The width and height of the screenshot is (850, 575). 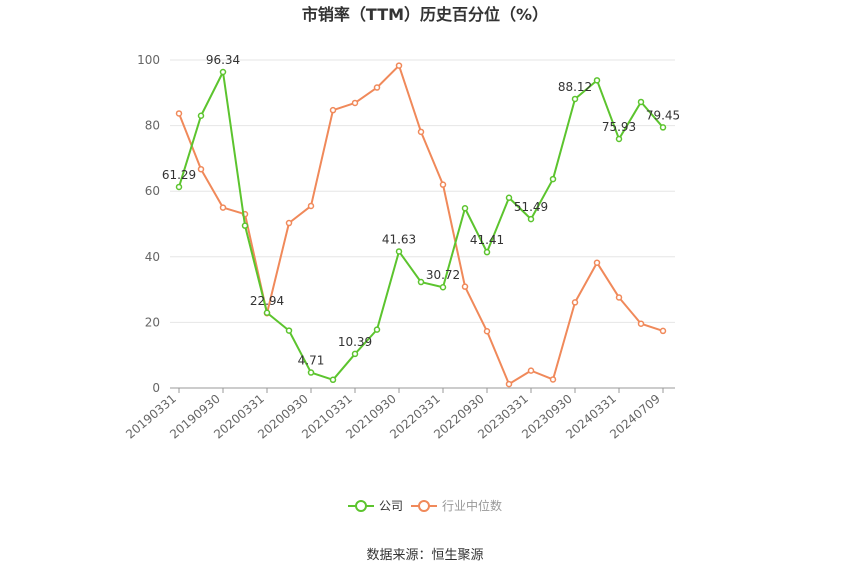 I want to click on y-tick-label: 80, so click(x=152, y=126).